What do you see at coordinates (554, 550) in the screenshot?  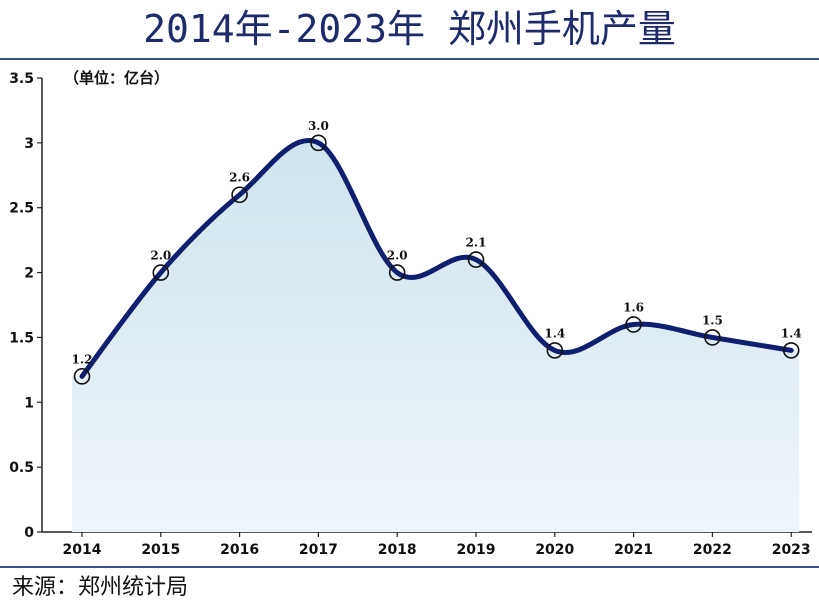 I see `x-tick-label: 2020` at bounding box center [554, 550].